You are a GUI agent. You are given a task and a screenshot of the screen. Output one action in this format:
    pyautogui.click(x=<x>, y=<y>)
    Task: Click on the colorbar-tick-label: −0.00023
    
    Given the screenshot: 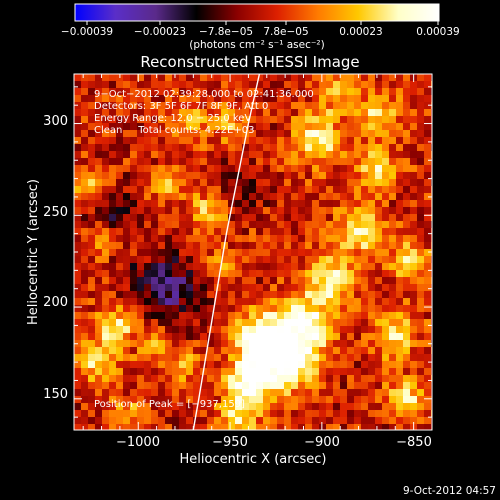 What is the action you would take?
    pyautogui.click(x=160, y=32)
    